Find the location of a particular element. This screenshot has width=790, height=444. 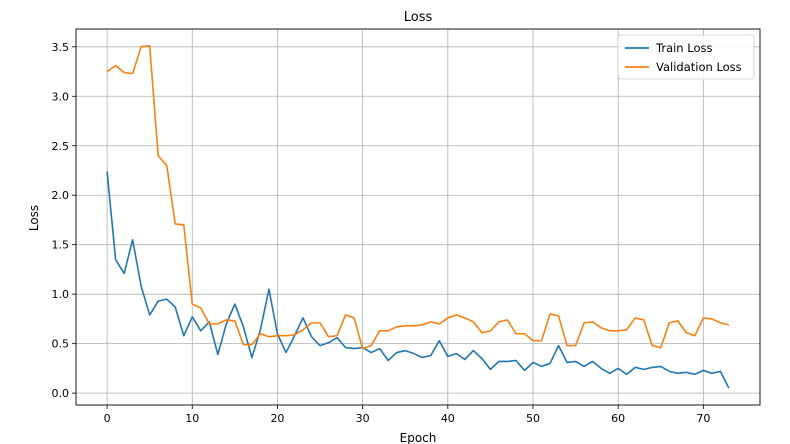

legend: Train Loss Validation Loss is located at coordinates (686, 57).